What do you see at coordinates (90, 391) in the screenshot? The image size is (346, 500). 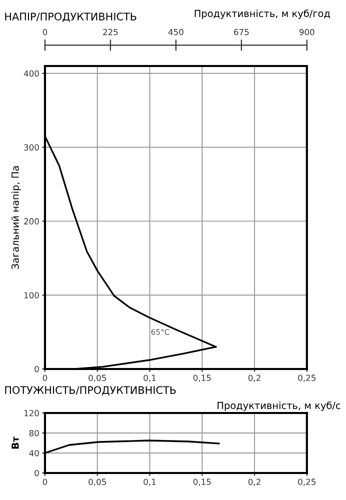 I see `chart-title: ПОТУЖНІСТЬ/ПРОДУКТИВНІСТЬ` at bounding box center [90, 391].